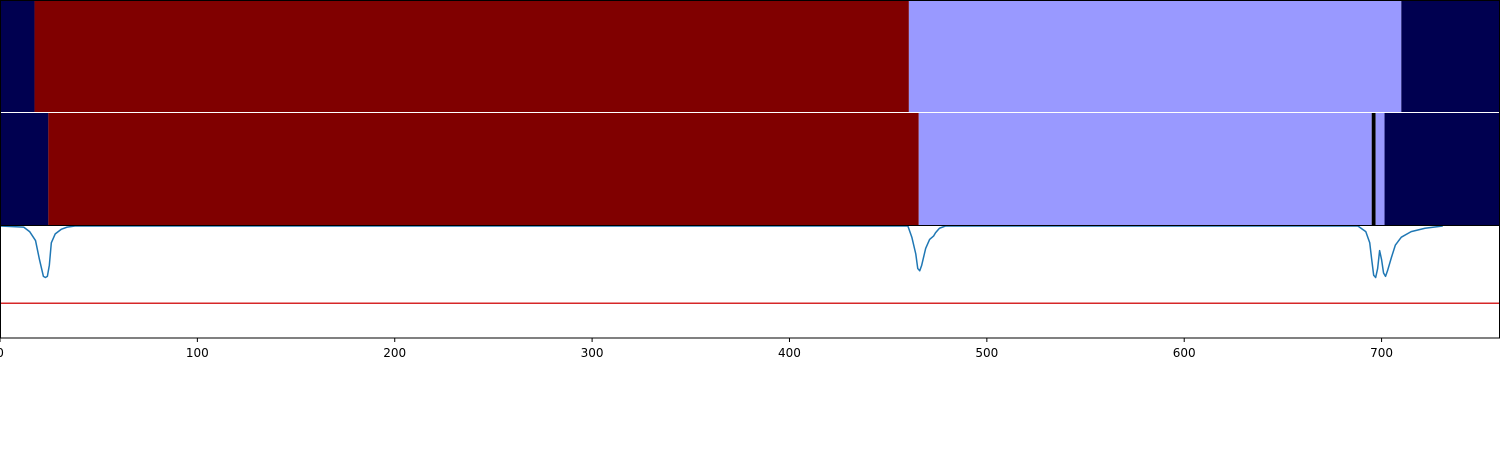 This screenshot has height=450, width=1500. I want to click on x-tick-label-700: 700, so click(1381, 353).